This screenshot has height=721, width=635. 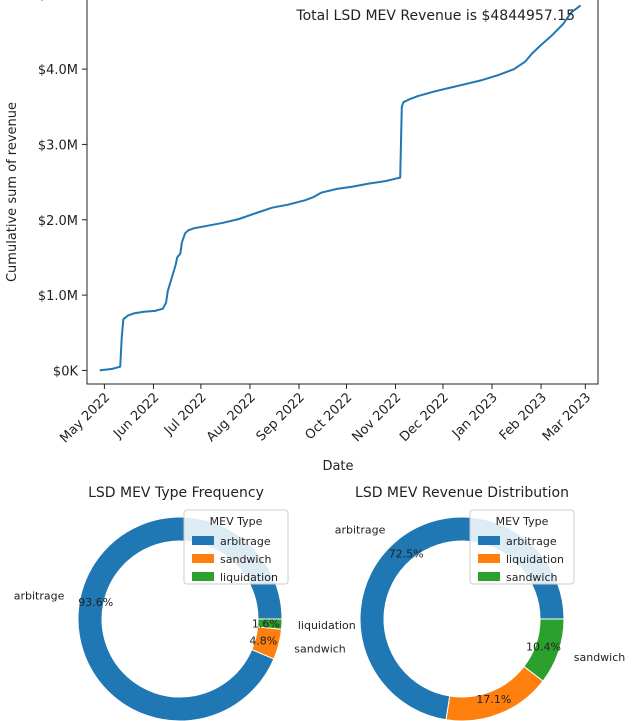 I want to click on slice-category-label: liquidation, so click(x=327, y=625).